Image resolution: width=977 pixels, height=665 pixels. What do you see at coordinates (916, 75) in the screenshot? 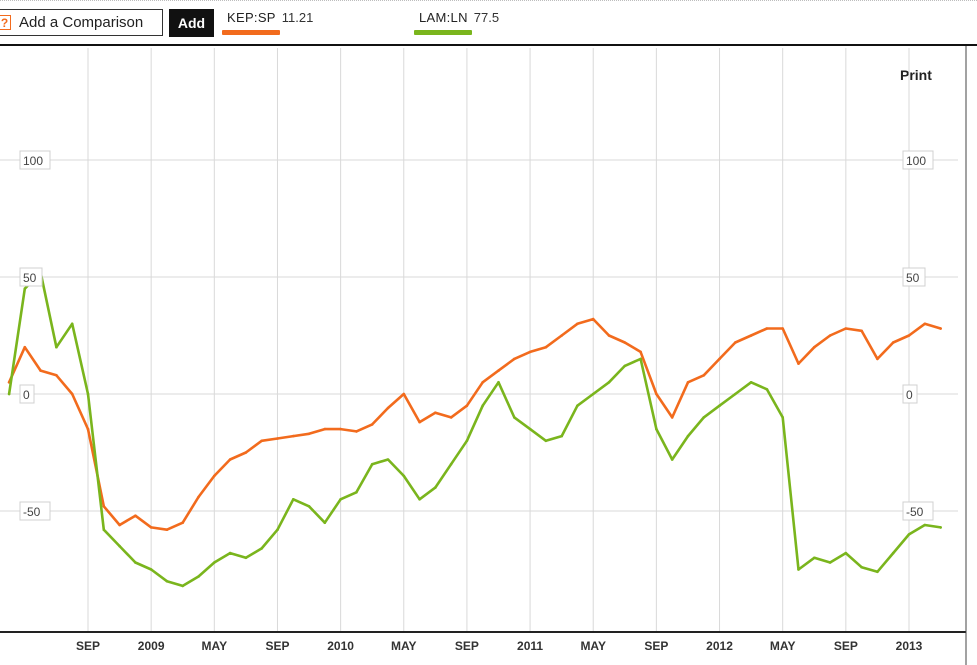
I see `print-button: Print` at bounding box center [916, 75].